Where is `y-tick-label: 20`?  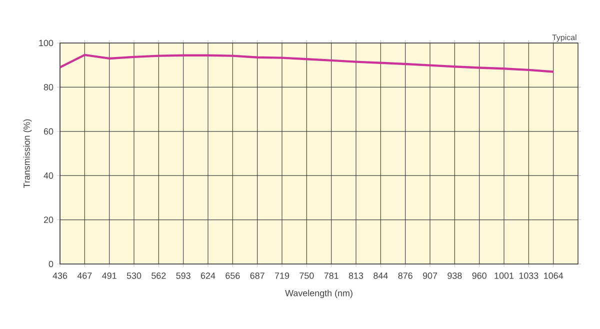 y-tick-label: 20 is located at coordinates (49, 219).